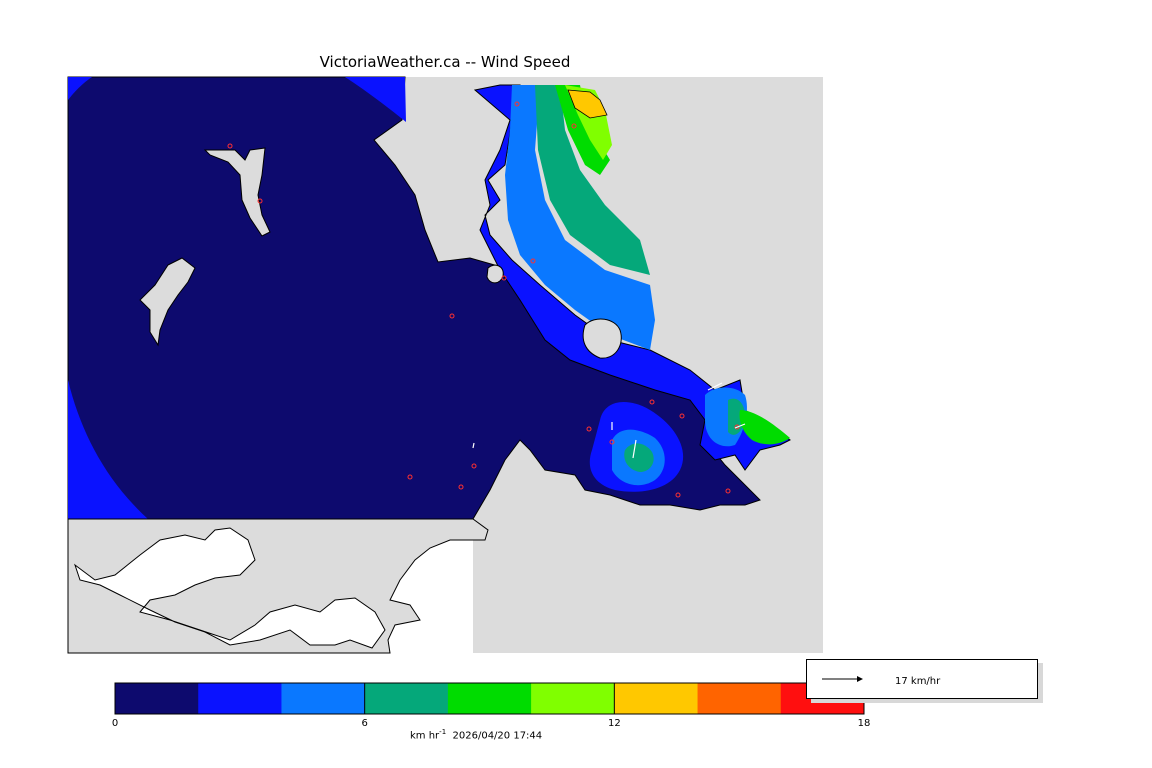  Describe the element at coordinates (497, 736) in the screenshot. I see `timestamp: 2026/04/20 17:44` at that location.